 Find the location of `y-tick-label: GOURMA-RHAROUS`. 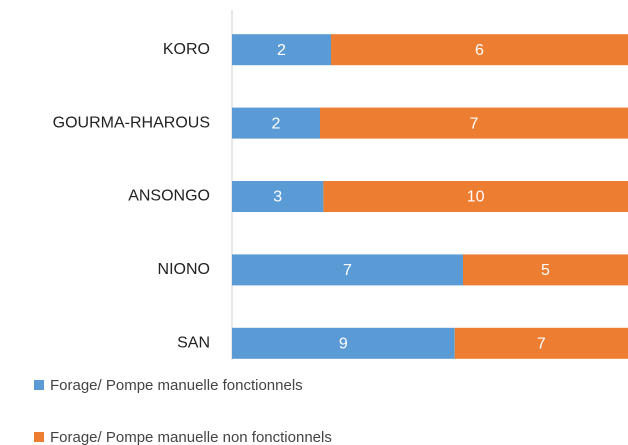

y-tick-label: GOURMA-RHAROUS is located at coordinates (131, 122).